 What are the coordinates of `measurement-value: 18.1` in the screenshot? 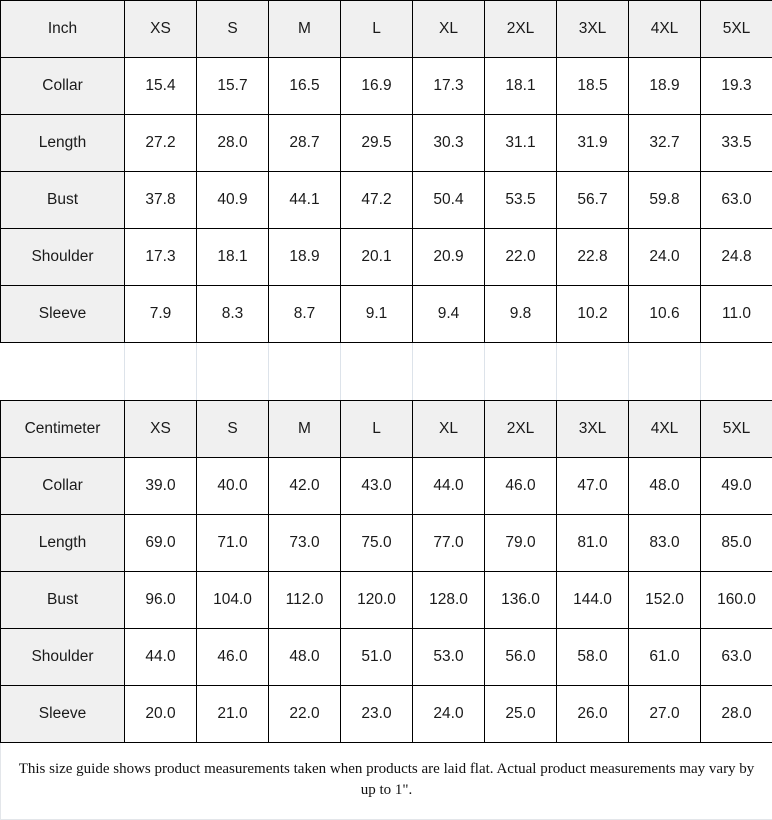 It's located at (233, 257).